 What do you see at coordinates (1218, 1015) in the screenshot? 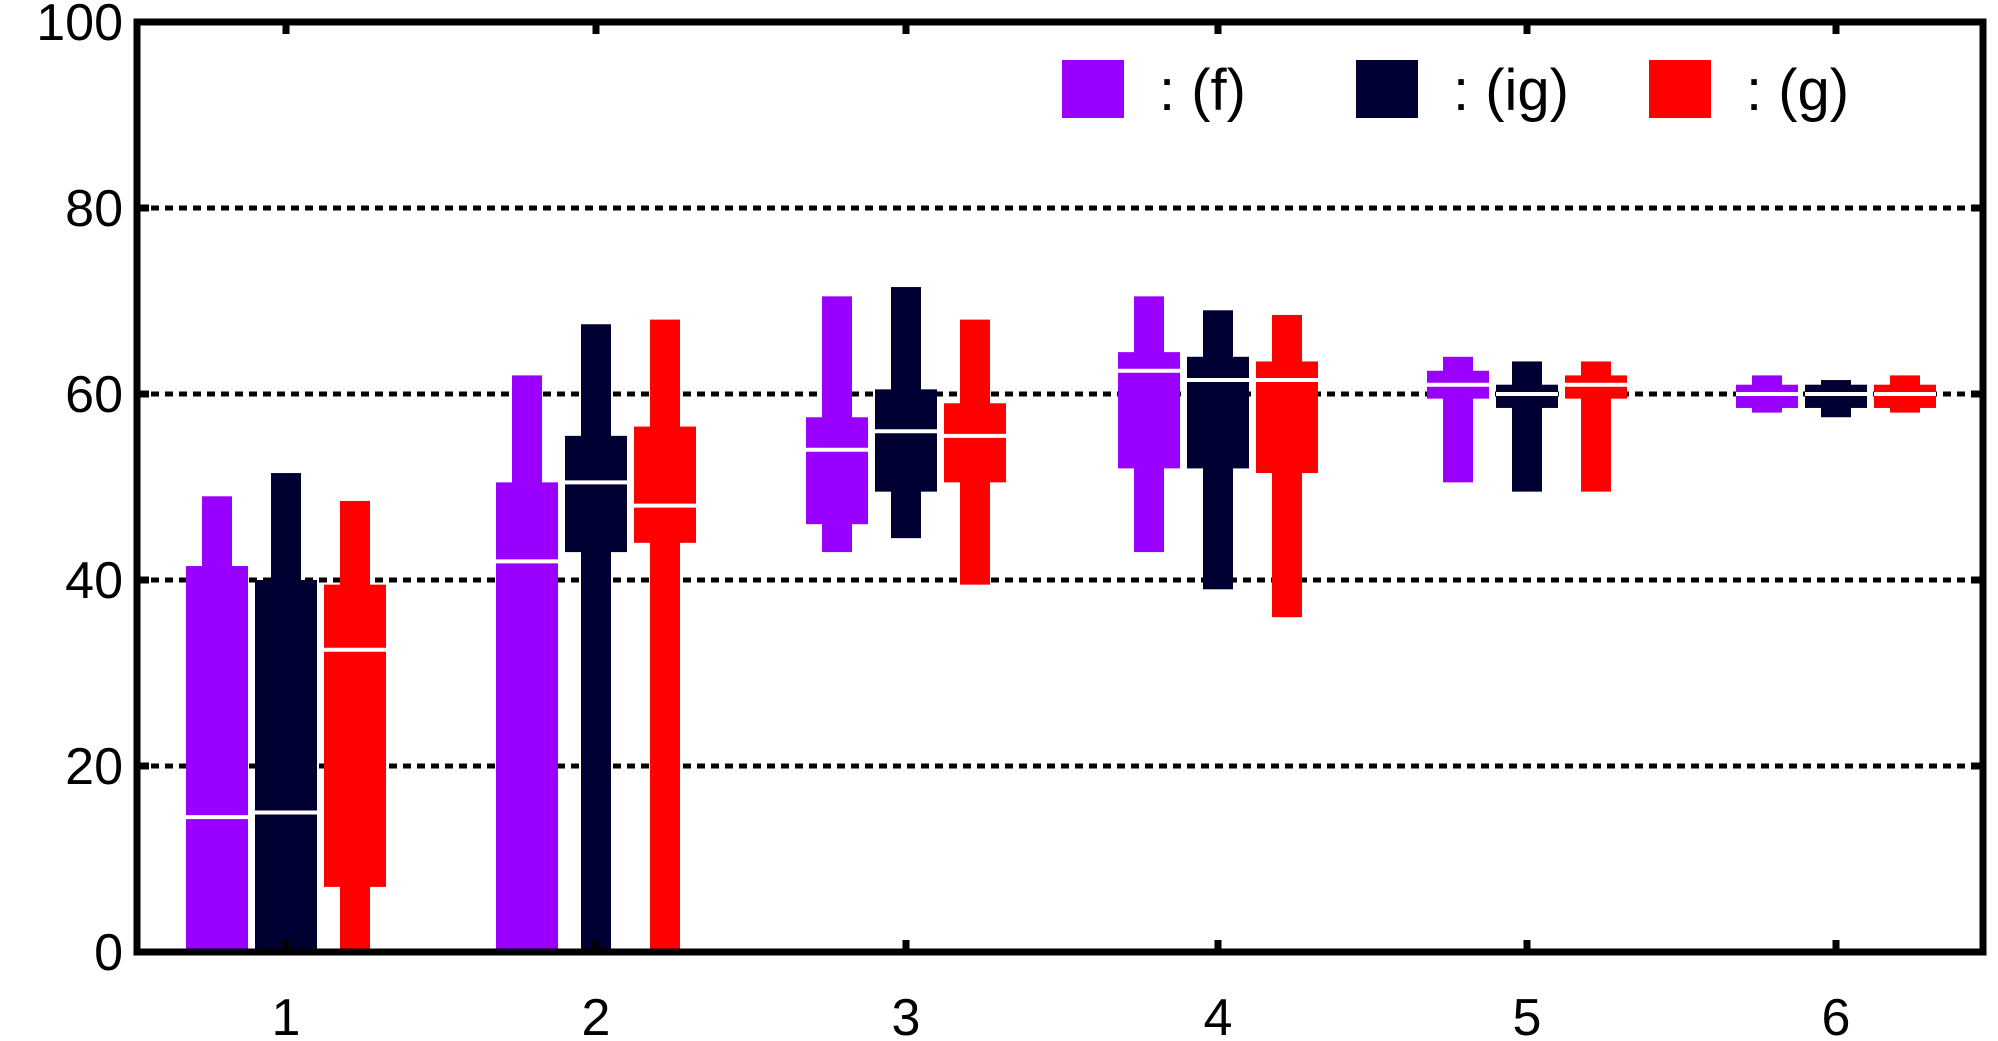
I see `x-tick-label: 4` at bounding box center [1218, 1015].